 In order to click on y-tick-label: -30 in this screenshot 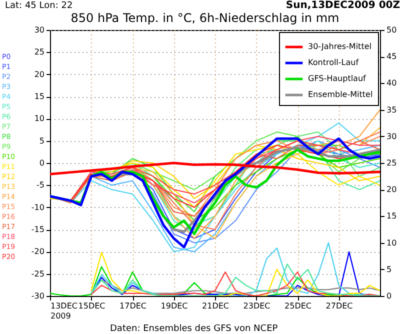, I will do `click(37, 296)`.